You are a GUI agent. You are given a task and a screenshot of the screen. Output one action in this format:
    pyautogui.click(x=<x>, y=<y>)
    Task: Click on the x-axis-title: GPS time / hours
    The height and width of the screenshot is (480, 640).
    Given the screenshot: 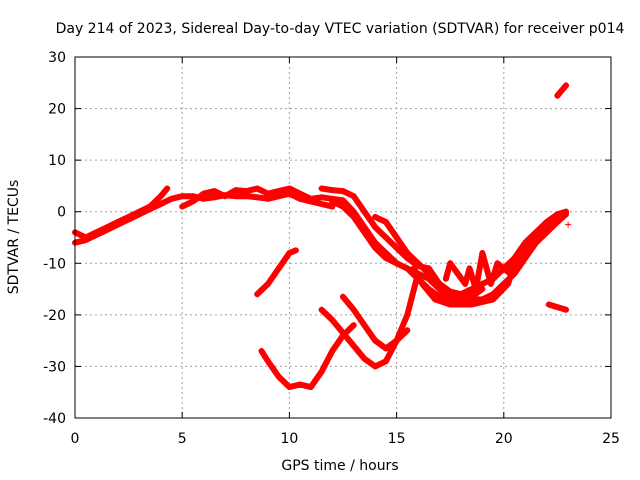 What is the action you would take?
    pyautogui.click(x=339, y=466)
    